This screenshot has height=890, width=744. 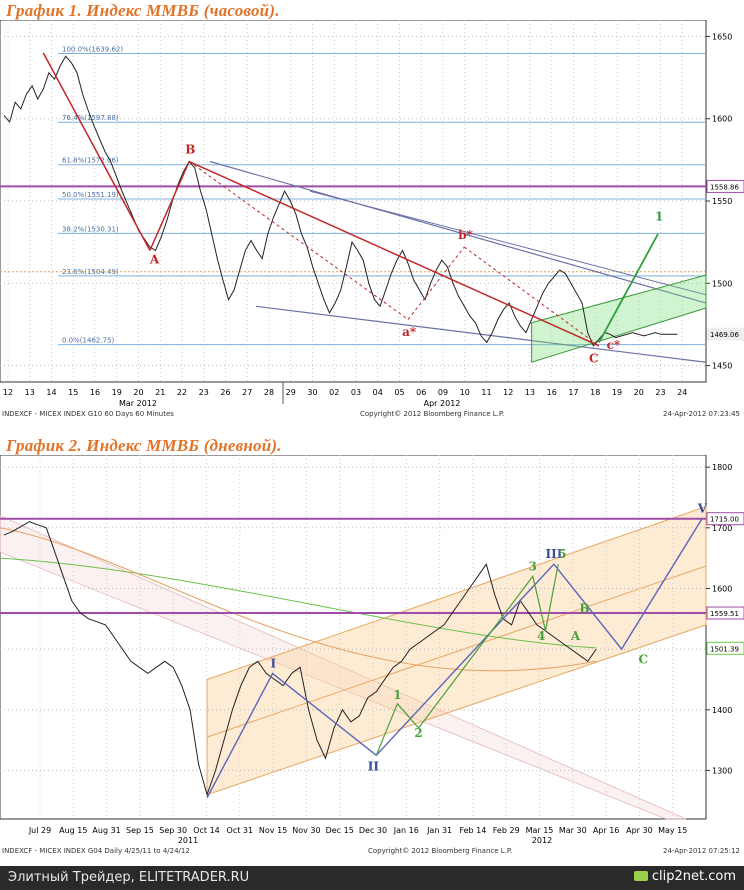 What do you see at coordinates (722, 710) in the screenshot?
I see `y-tick-label: 1400` at bounding box center [722, 710].